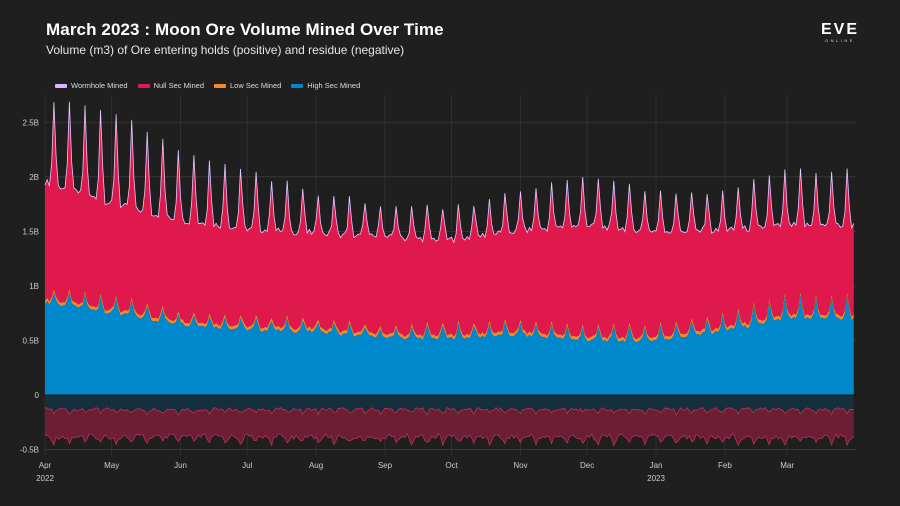  Describe the element at coordinates (656, 465) in the screenshot. I see `x-tick-label: Jan` at that location.